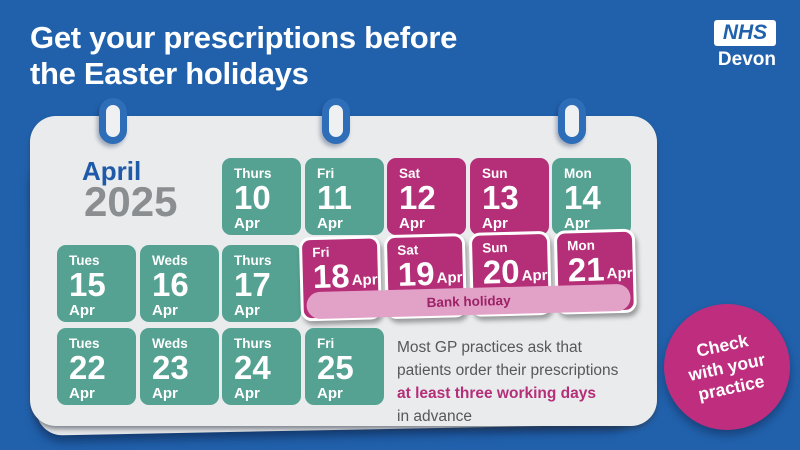 This screenshot has width=800, height=450. I want to click on day-cell-14-apr: Mon 14 Apr, so click(591, 196).